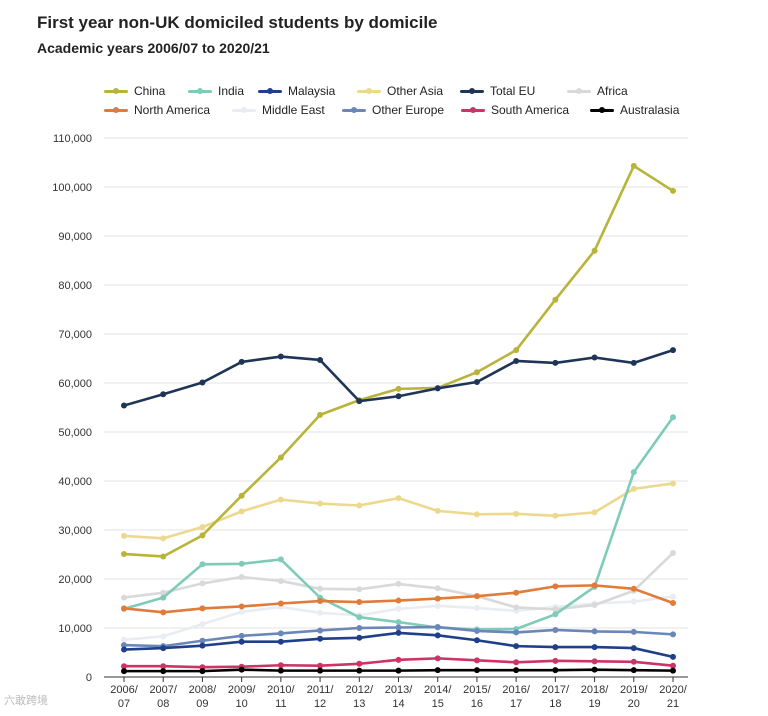  I want to click on y-tick-label: 100,000, so click(72, 188).